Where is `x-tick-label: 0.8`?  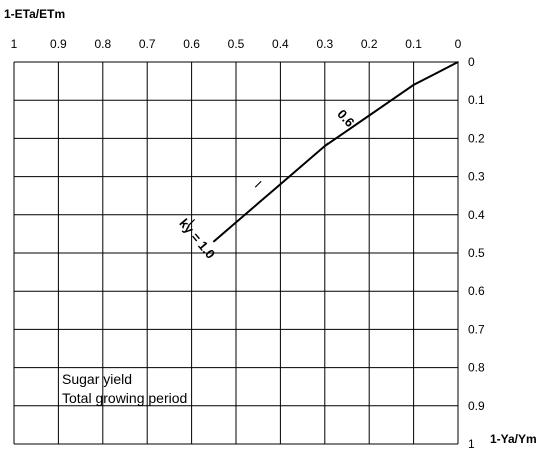
x-tick-label: 0.8 is located at coordinates (102, 44).